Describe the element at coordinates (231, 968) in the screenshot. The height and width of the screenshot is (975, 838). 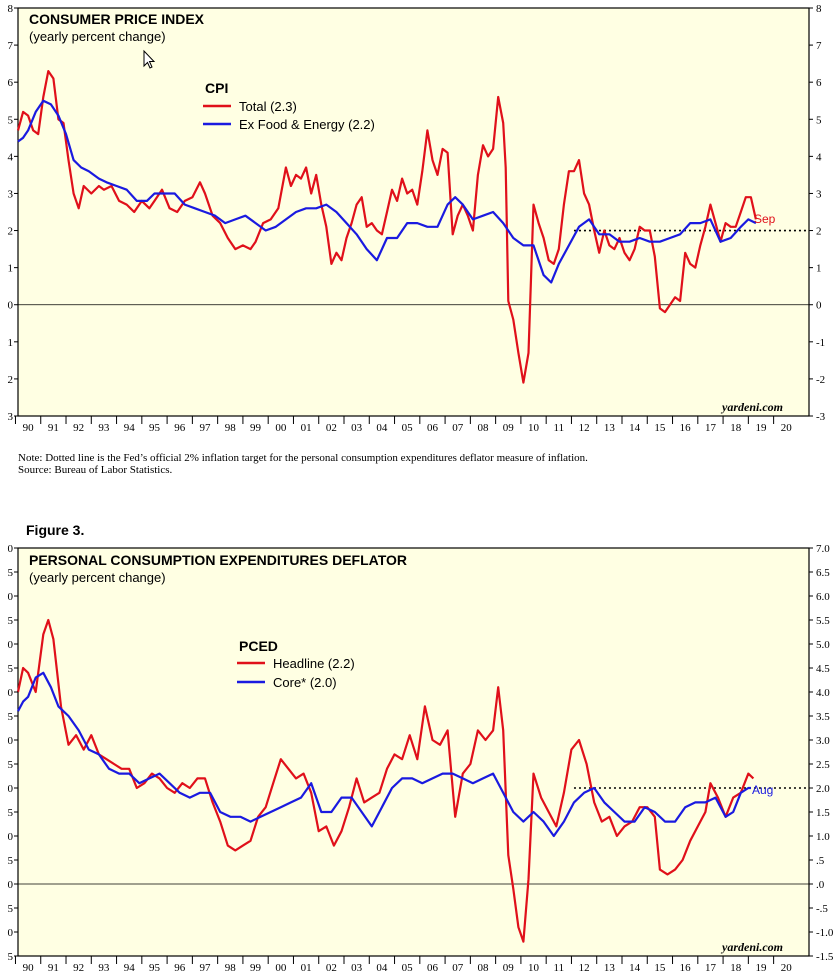
I see `pced-xtick-label: 98` at that location.